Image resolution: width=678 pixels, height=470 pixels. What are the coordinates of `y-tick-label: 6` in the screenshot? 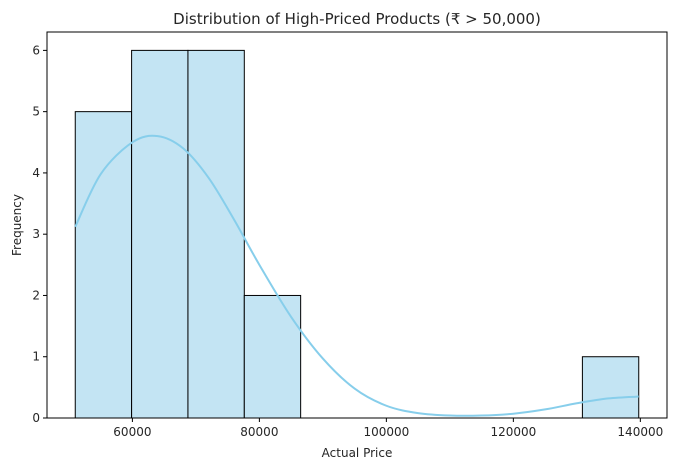 It's located at (36, 50).